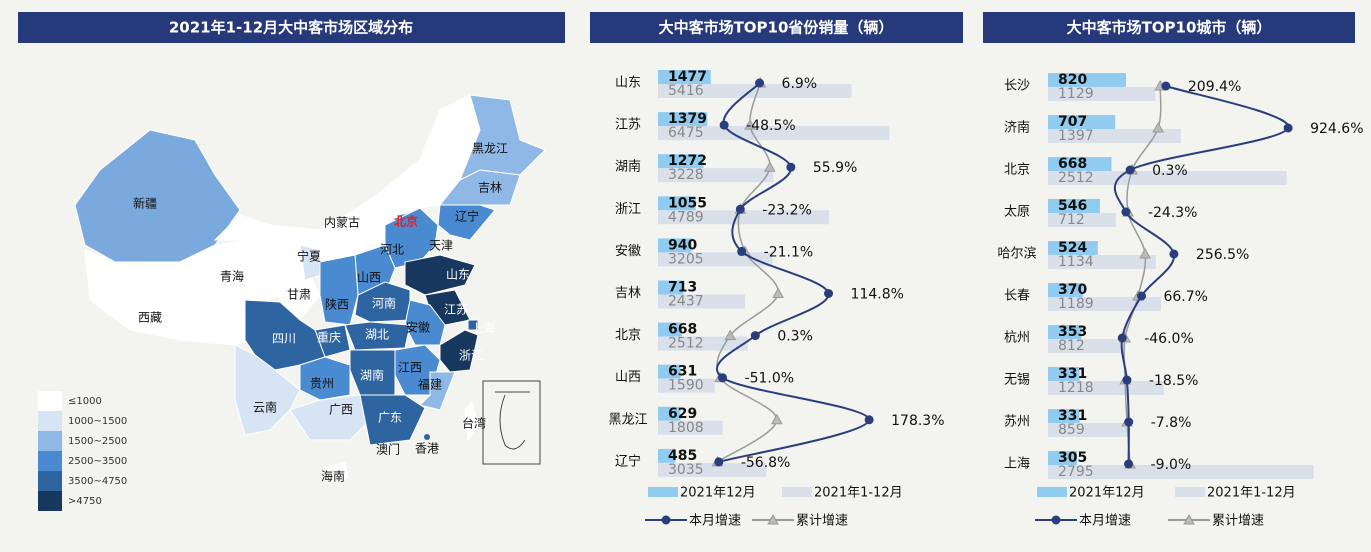  Describe the element at coordinates (766, 463) in the screenshot. I see `data-label: -56.8%` at that location.